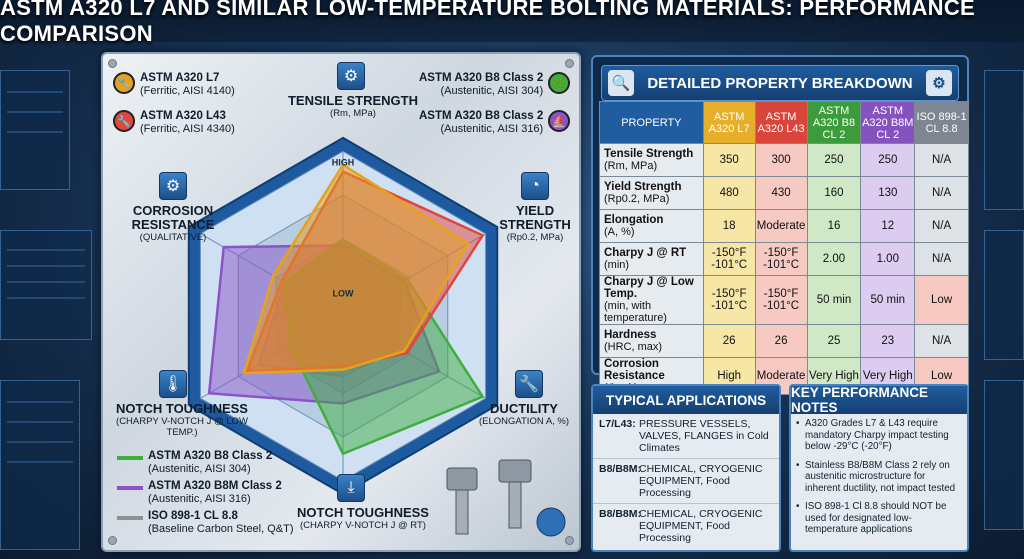  I want to click on header-iso: ISO 898-1 CL 8.8, so click(941, 122).